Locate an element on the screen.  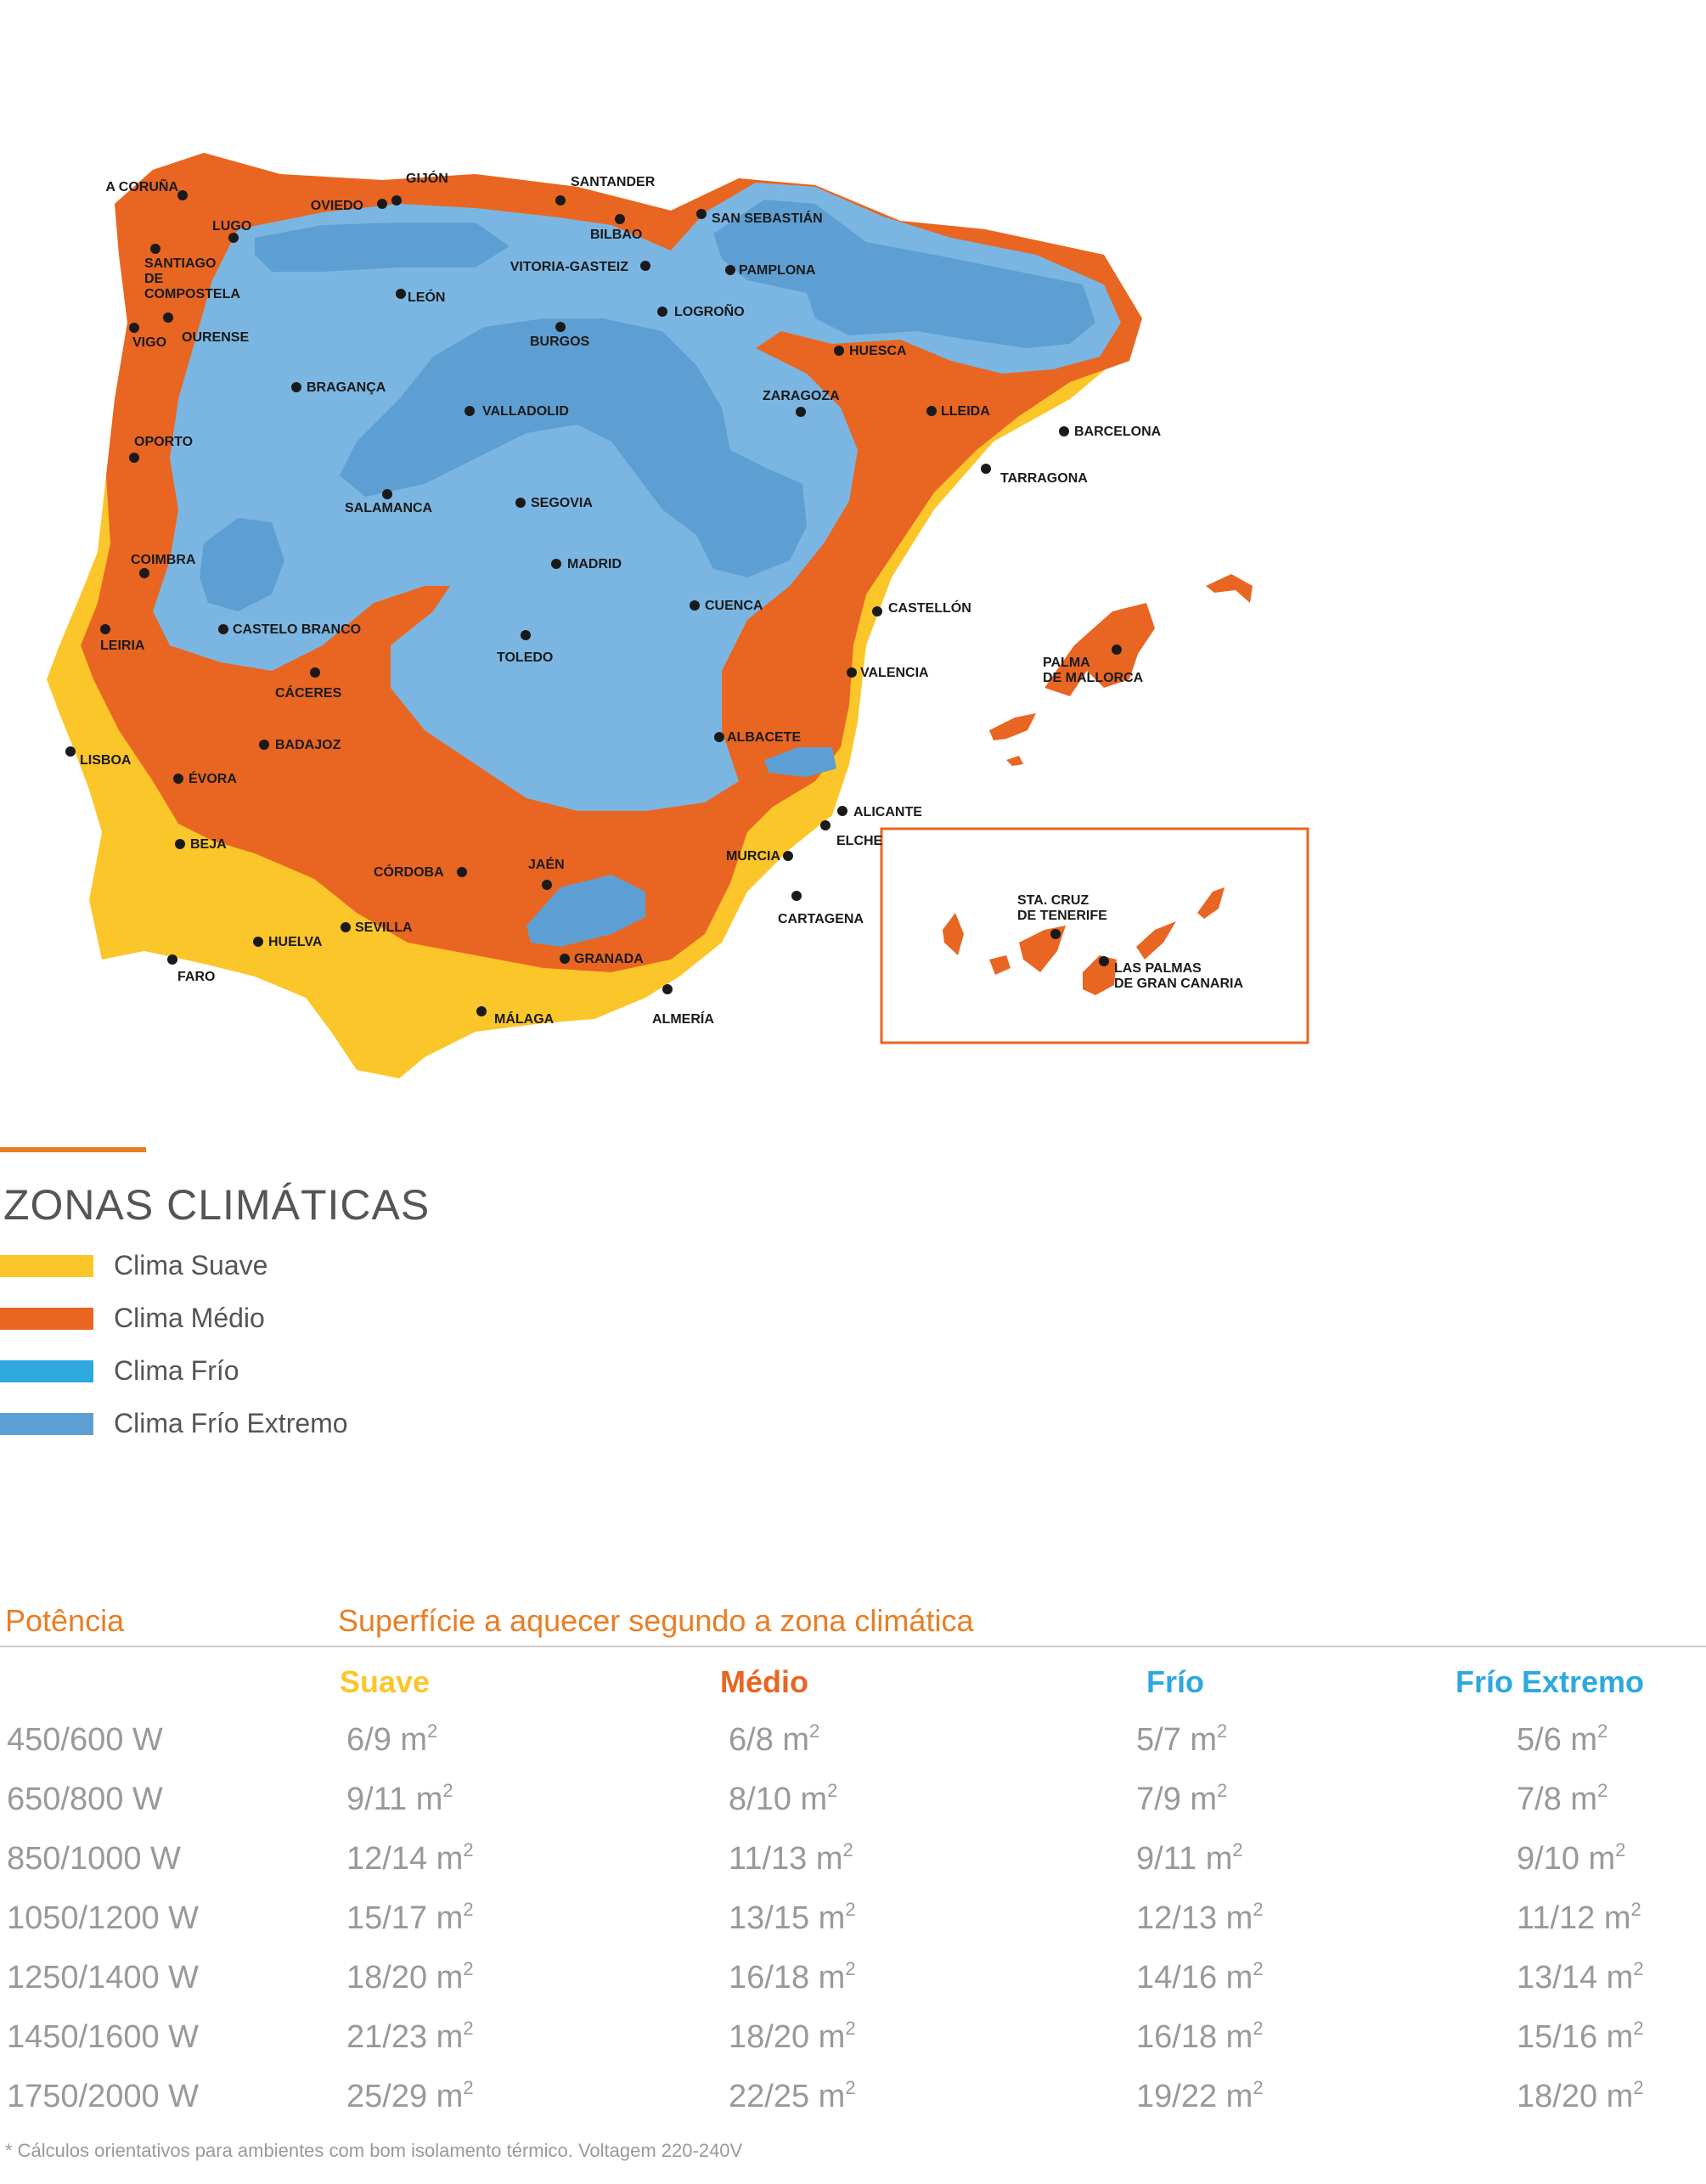
city-label: LAS PALMAS DE GRAN CANARIA is located at coordinates (1178, 976).